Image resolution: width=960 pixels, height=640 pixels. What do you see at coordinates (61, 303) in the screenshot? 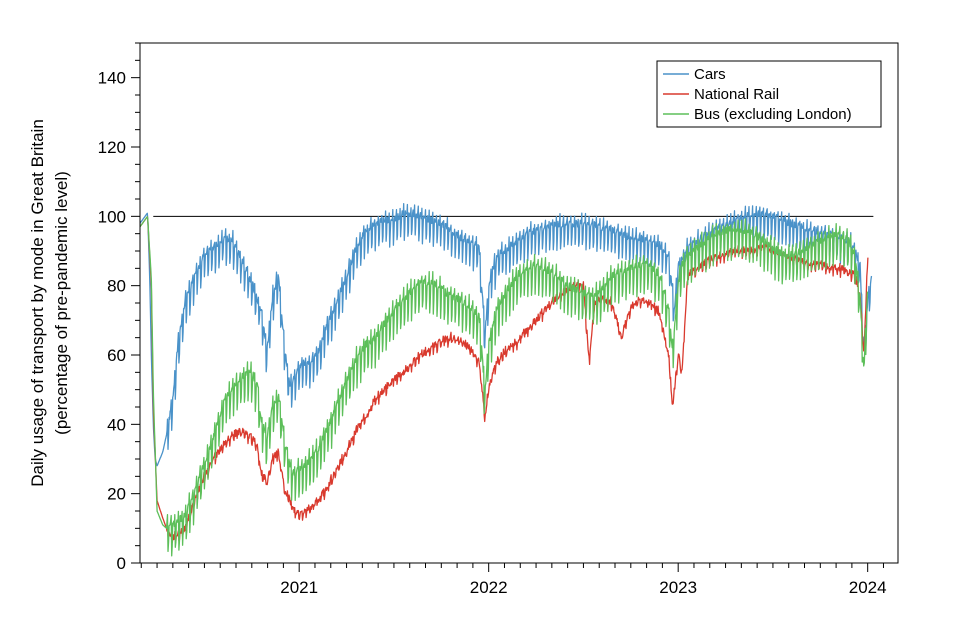
I see `y-axis-label-line2: (percentage of pre-pandemic level)` at bounding box center [61, 303].